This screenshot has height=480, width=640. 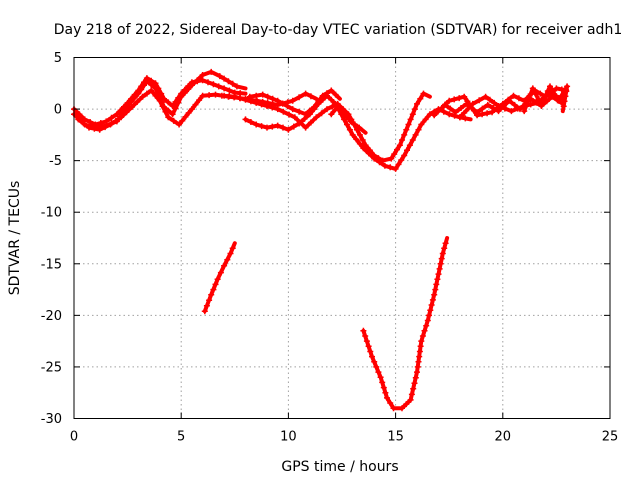 I want to click on y-tick-label: -5, so click(x=55, y=161).